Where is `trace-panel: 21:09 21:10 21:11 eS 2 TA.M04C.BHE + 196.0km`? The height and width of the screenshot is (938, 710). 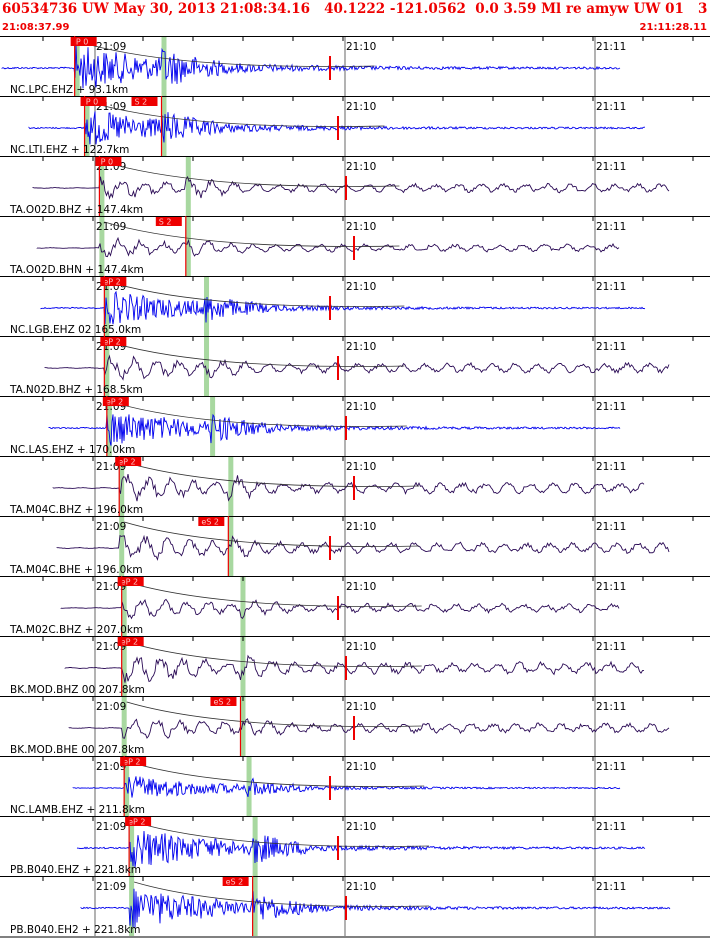 trace-panel: 21:09 21:10 21:11 eS 2 TA.M04C.BHE + 196.0km is located at coordinates (355, 546).